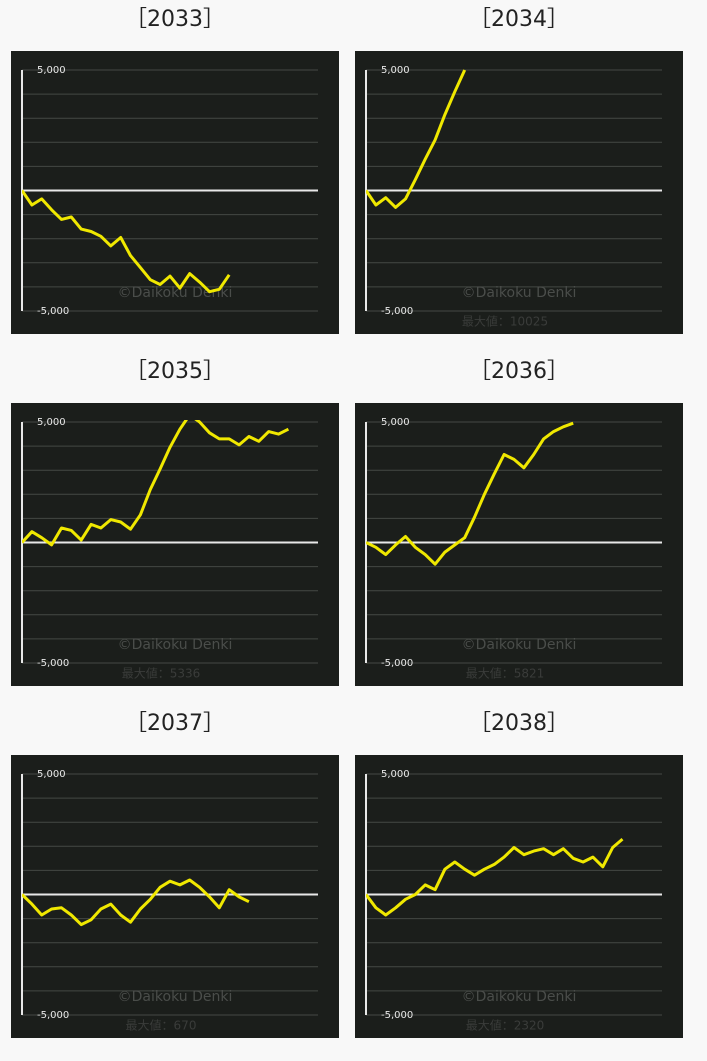  What do you see at coordinates (519, 723) in the screenshot?
I see `chart-title: ［2038］` at bounding box center [519, 723].